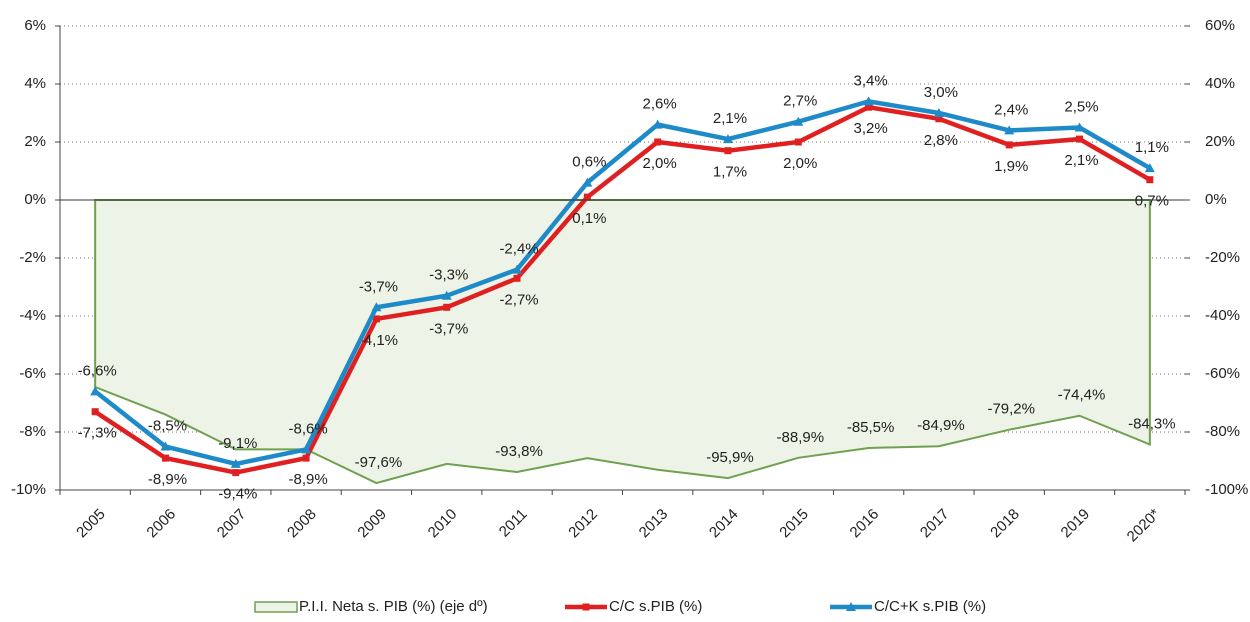 Image resolution: width=1250 pixels, height=622 pixels. What do you see at coordinates (801, 437) in the screenshot?
I see `data-label: -88,9%` at bounding box center [801, 437].